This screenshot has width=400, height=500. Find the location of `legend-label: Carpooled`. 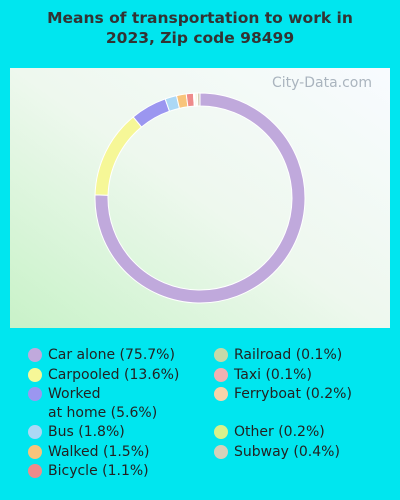

legend-label: Carpooled is located at coordinates (84, 374).